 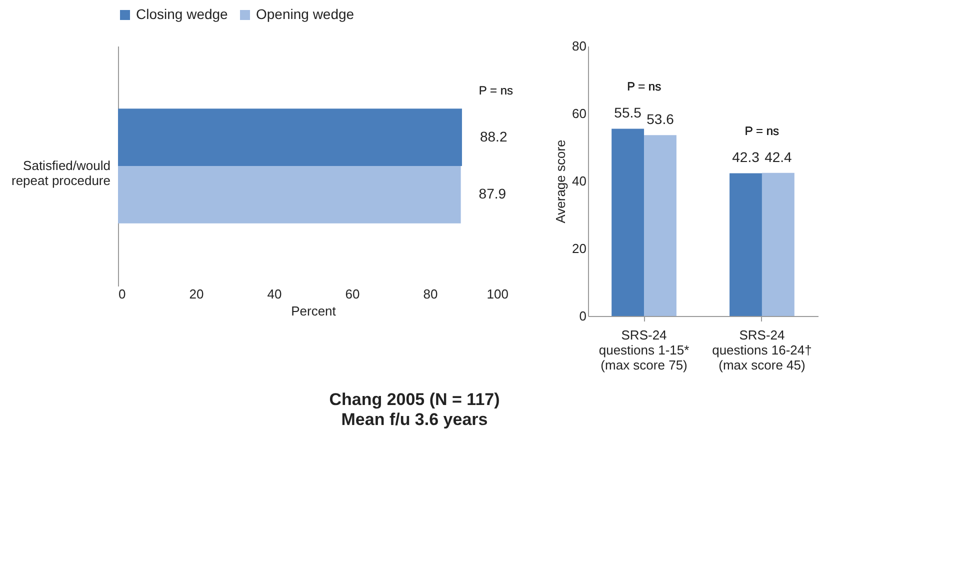 What do you see at coordinates (579, 181) in the screenshot?
I see `y-tick-label: 40` at bounding box center [579, 181].